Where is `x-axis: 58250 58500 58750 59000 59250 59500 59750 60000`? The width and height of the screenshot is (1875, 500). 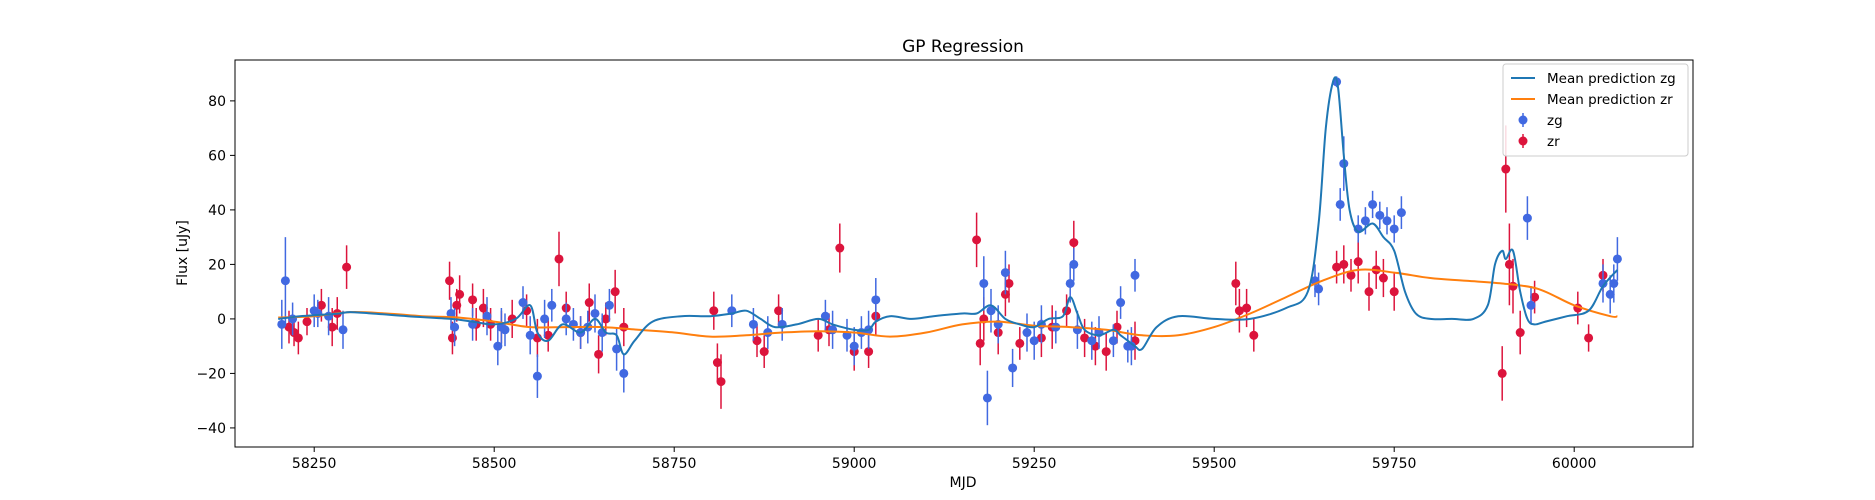 x-axis: 58250 58500 58750 59000 59250 59500 59750 60000 is located at coordinates (944, 459).